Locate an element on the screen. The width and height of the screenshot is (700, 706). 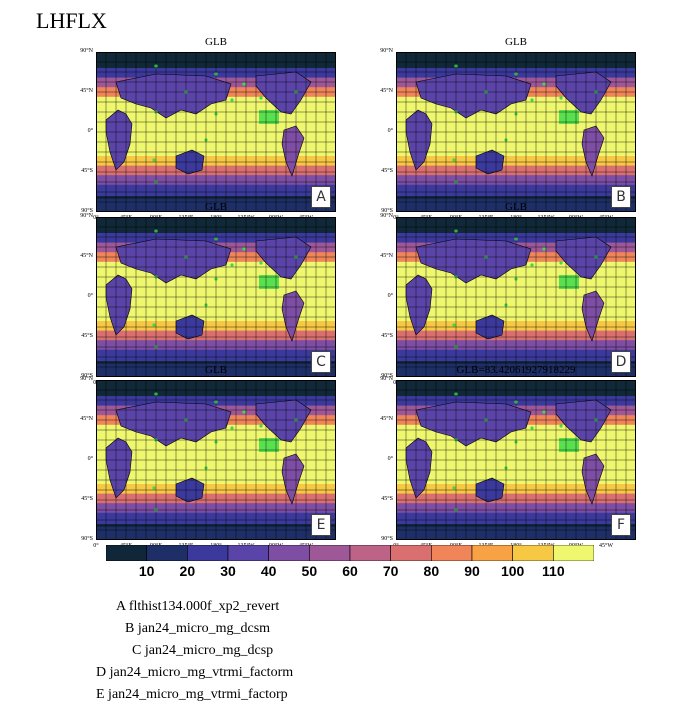
colorbar-tick-label: 80 is located at coordinates (431, 571).